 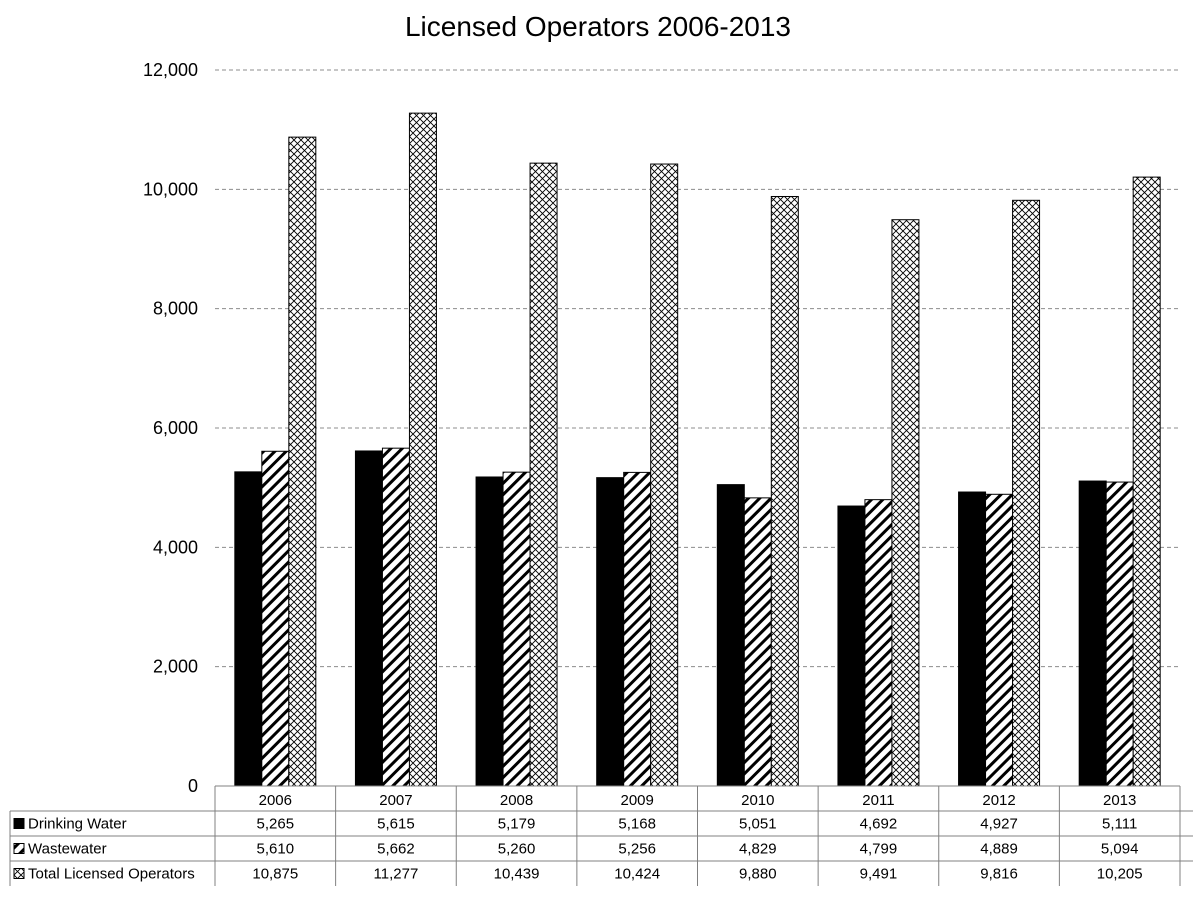 I want to click on data-label: 5,615, so click(x=396, y=824).